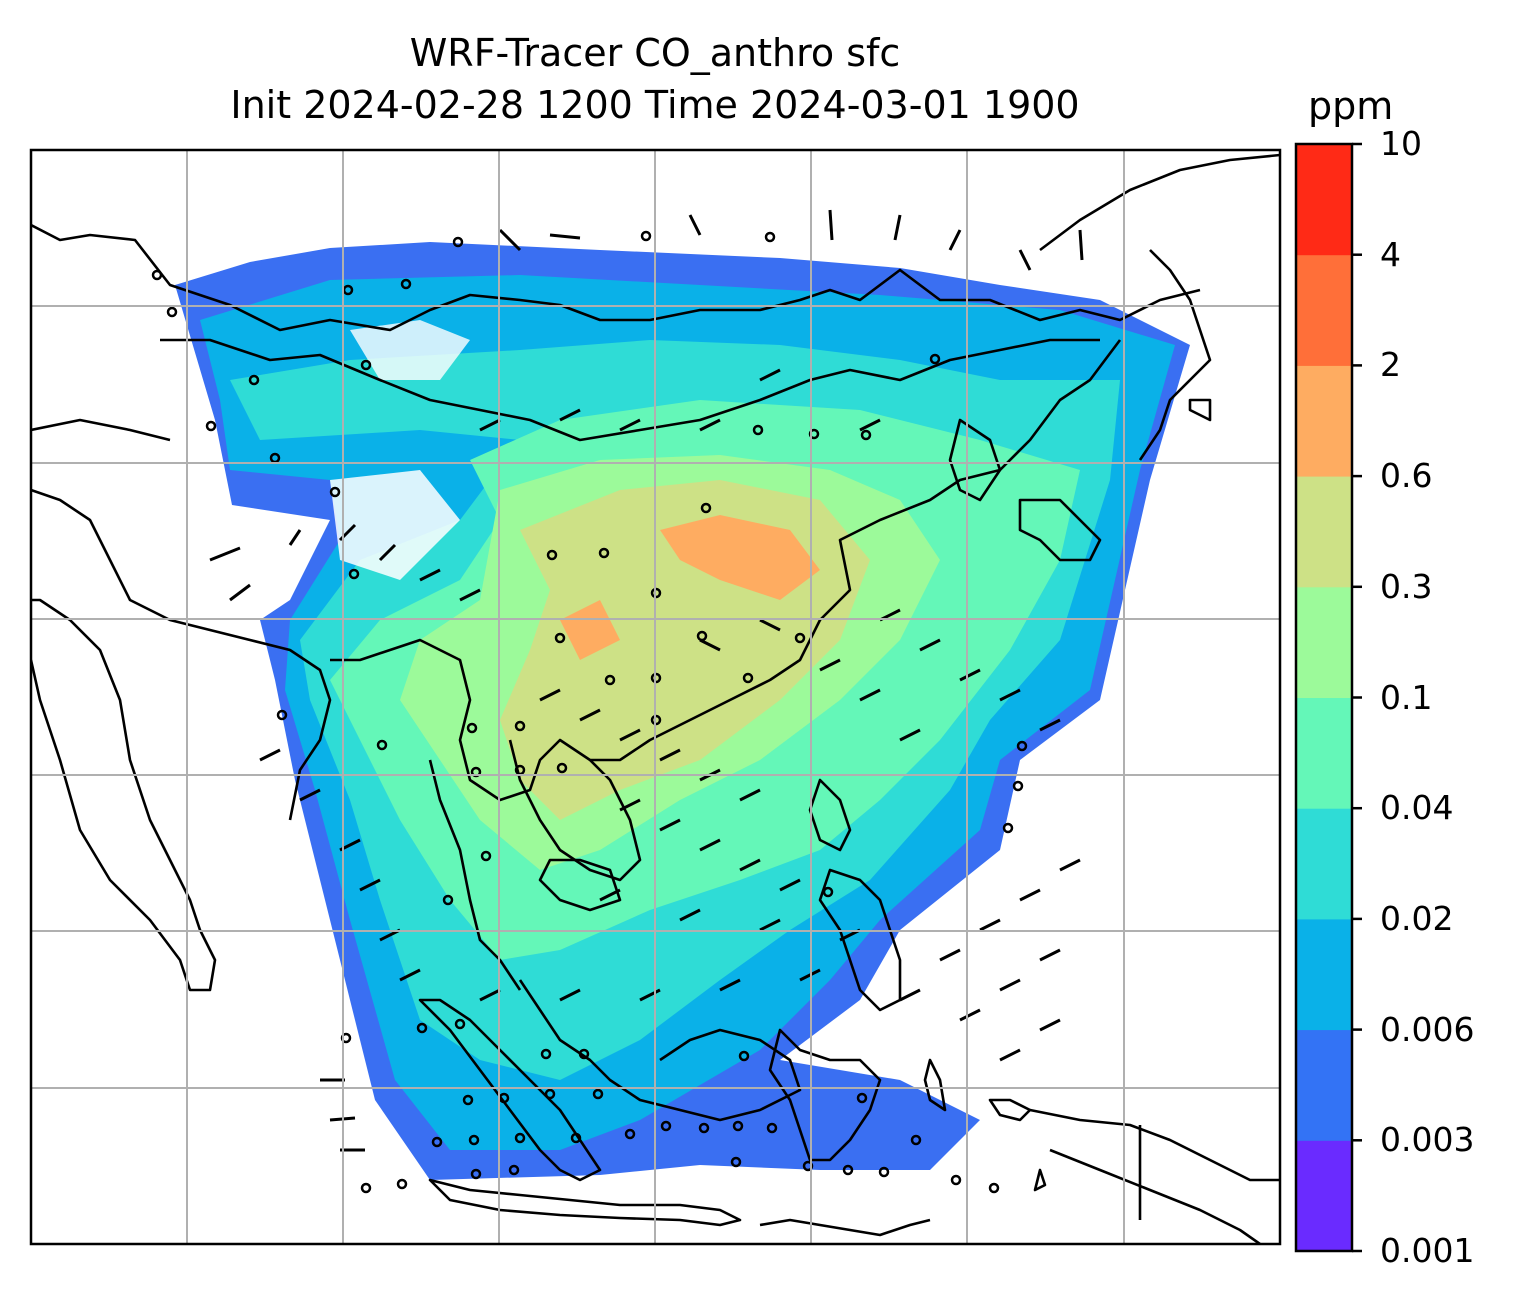  I want to click on chart-title-line1: WRF-Tracer CO_anthro sfc, so click(655, 53).